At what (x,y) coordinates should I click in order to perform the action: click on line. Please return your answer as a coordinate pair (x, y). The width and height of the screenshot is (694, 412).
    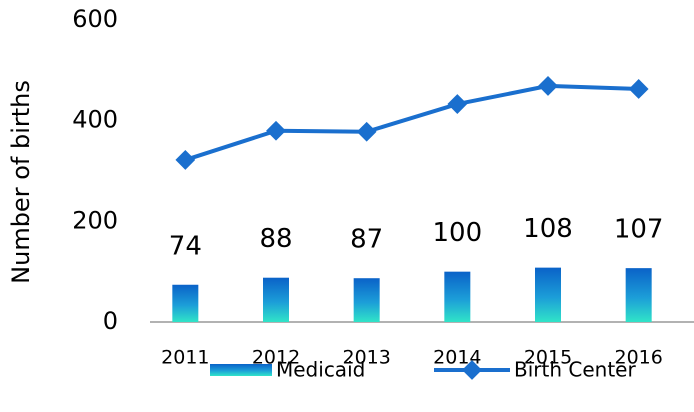
    Looking at the image, I should click on (411, 122).